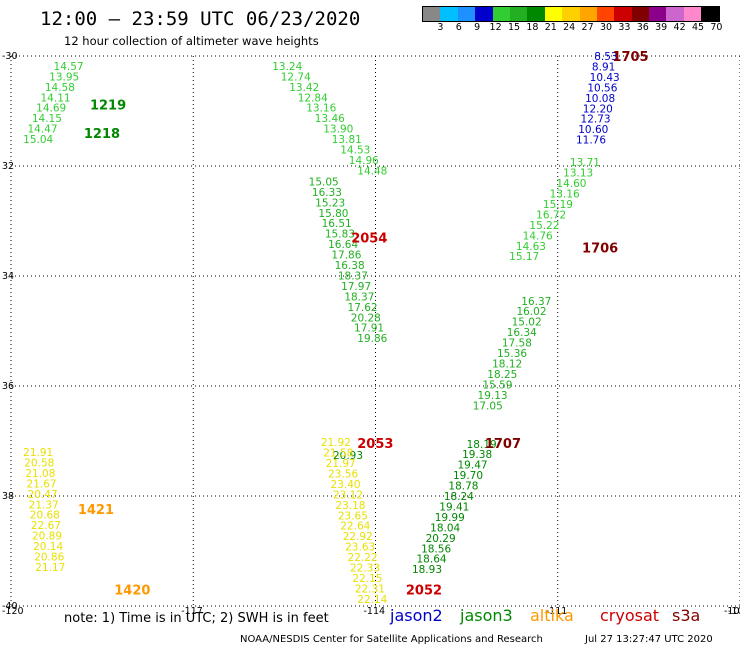 The height and width of the screenshot is (650, 740). I want to click on wave-height-value: 18.93, so click(427, 570).